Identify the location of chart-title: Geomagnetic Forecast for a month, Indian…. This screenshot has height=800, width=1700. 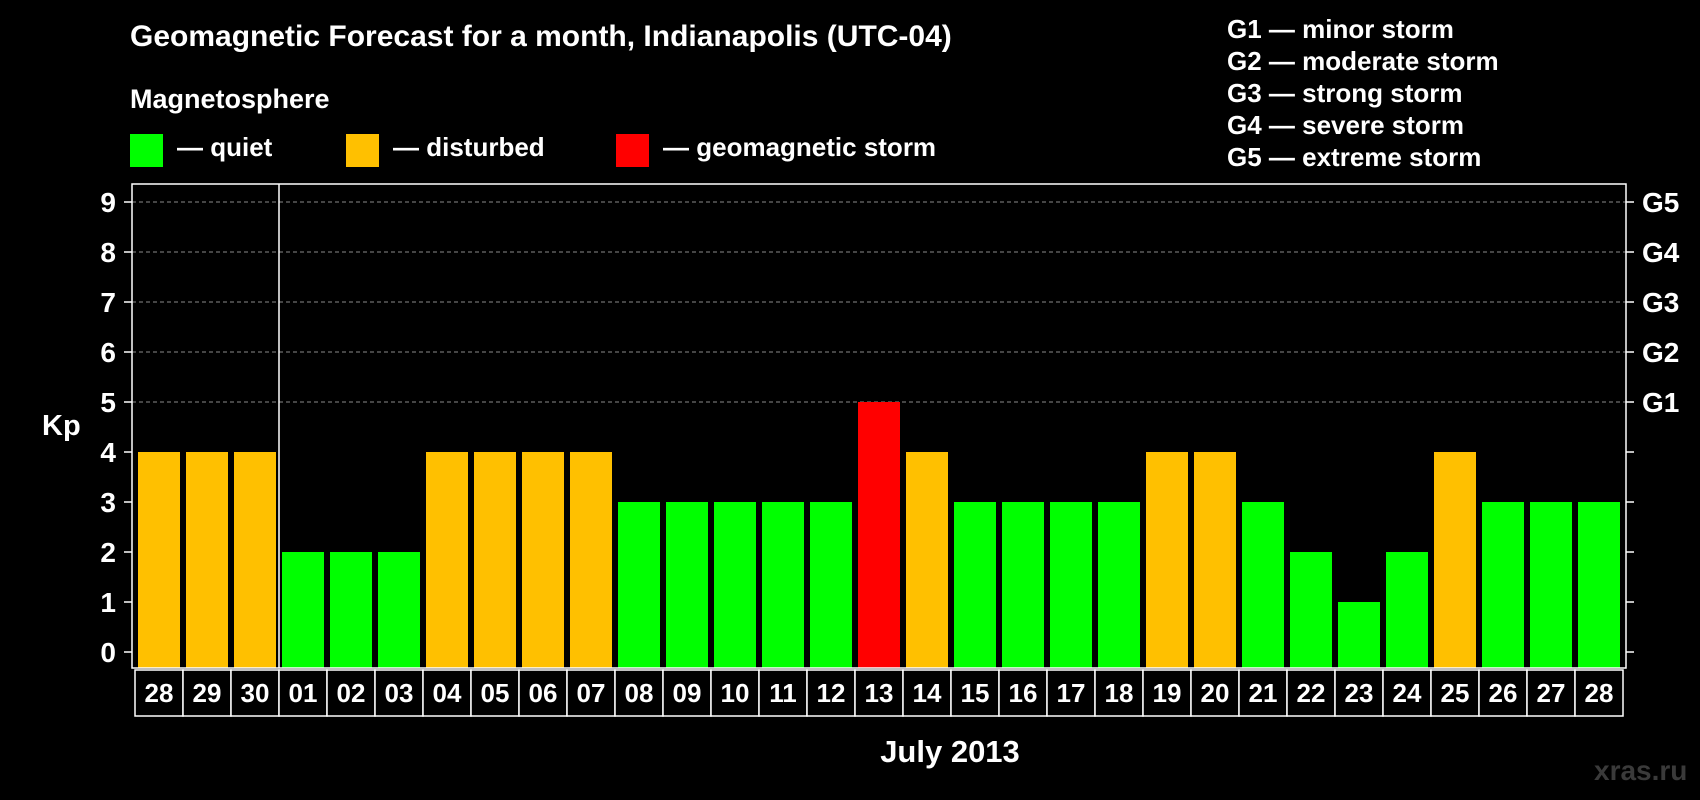
(541, 36).